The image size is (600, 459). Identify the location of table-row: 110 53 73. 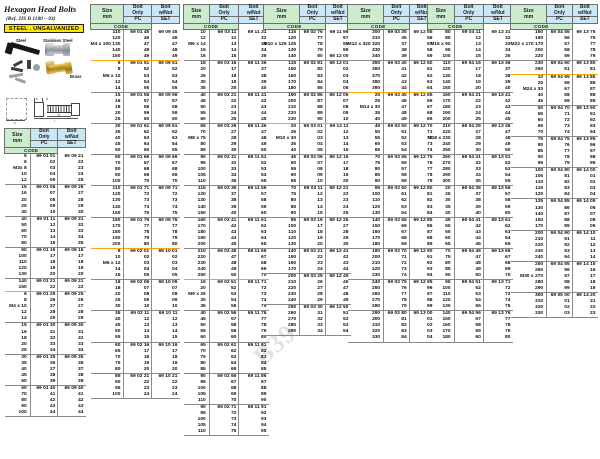
(470, 295).